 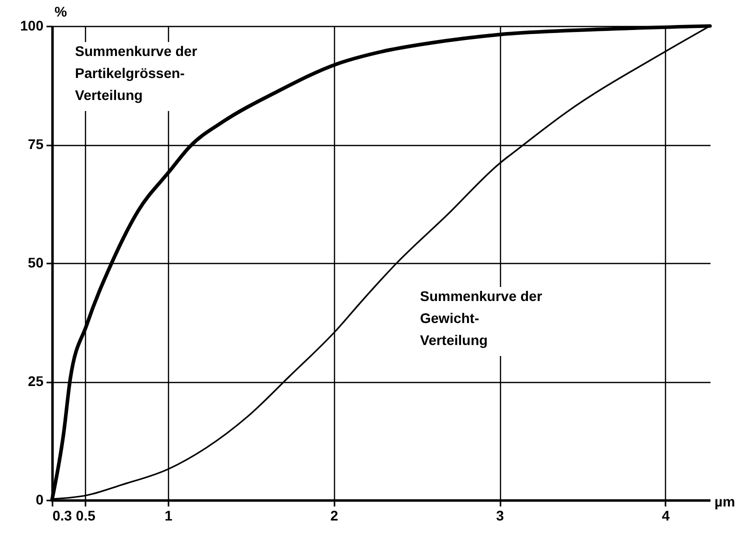 I want to click on text: Summenkurve der Gewicht- Verteilung, so click(x=481, y=318).